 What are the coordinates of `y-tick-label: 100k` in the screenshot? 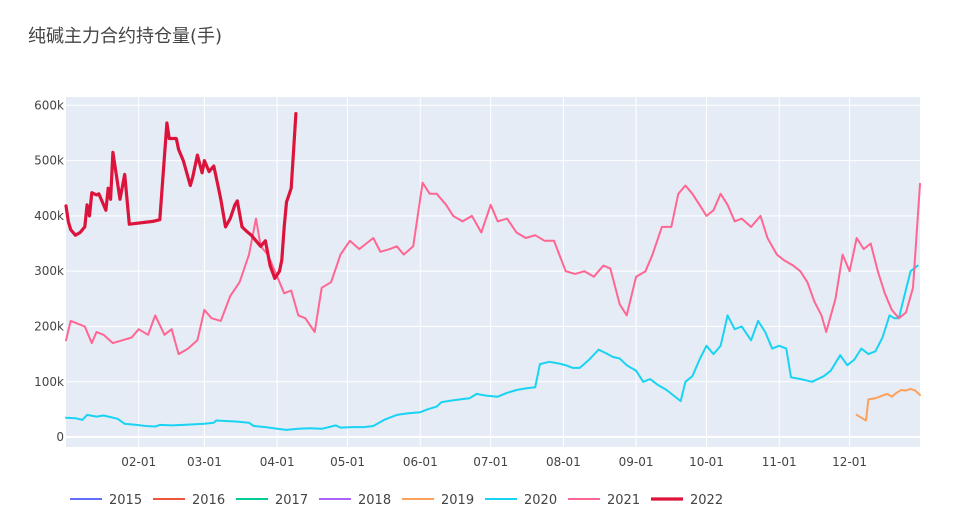 It's located at (49, 382).